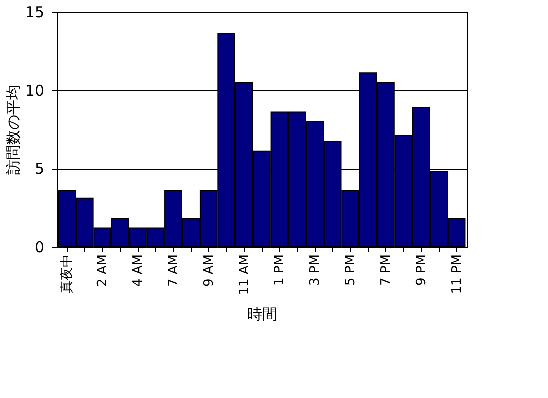  I want to click on x-tick-label: 2 AM, so click(103, 271).